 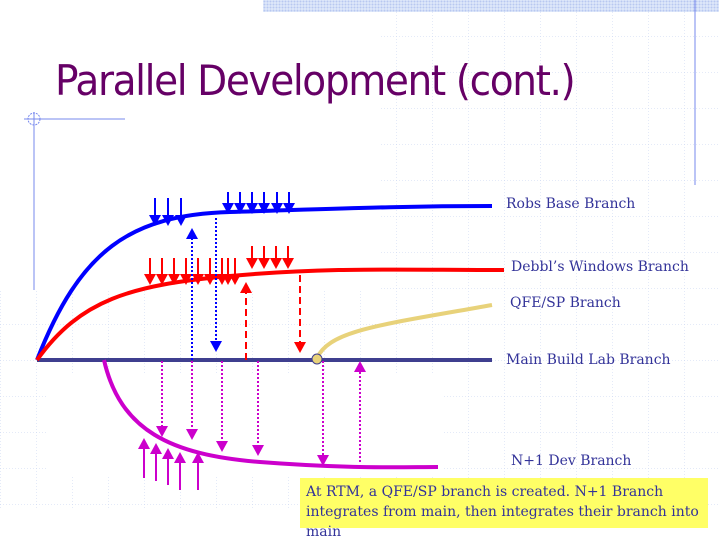 I want to click on label-robs-base-branch: Robs Base Branch, so click(x=571, y=204).